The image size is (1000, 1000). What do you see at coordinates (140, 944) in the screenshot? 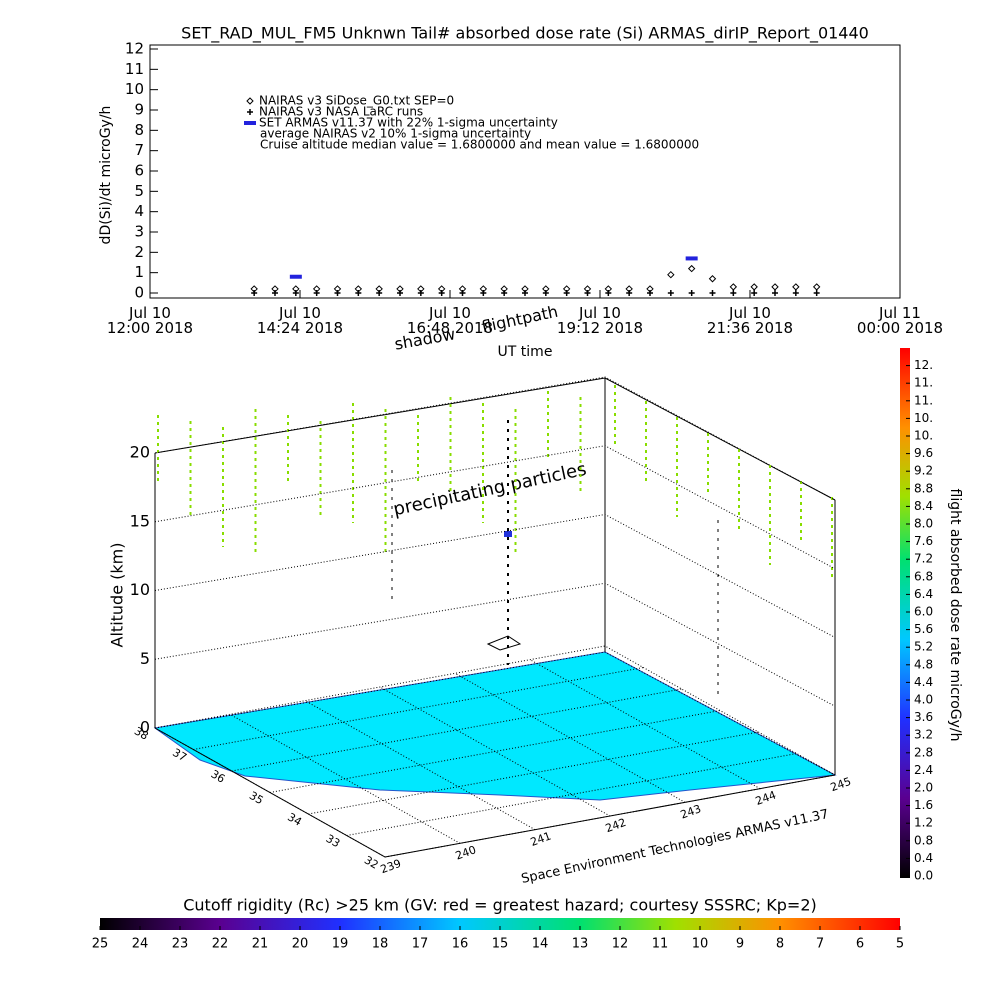
I see `colorbar-tick-label: 24` at bounding box center [140, 944].